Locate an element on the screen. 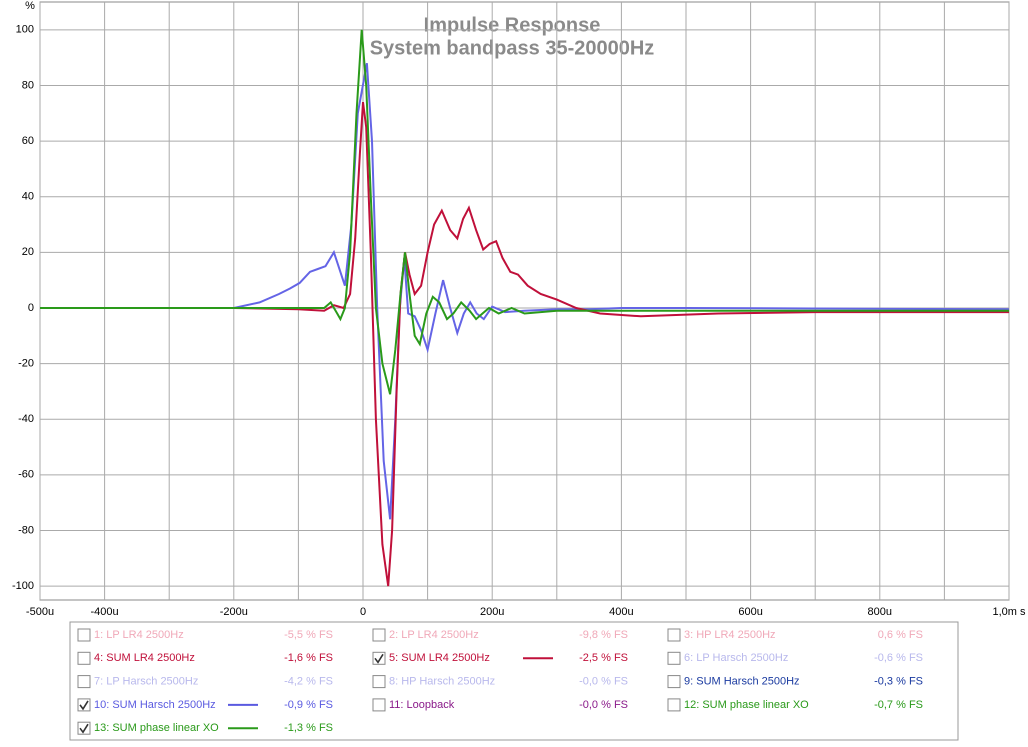 The image size is (1028, 747). legend-label: 5: SUM LR4 2500Hz is located at coordinates (439, 658).